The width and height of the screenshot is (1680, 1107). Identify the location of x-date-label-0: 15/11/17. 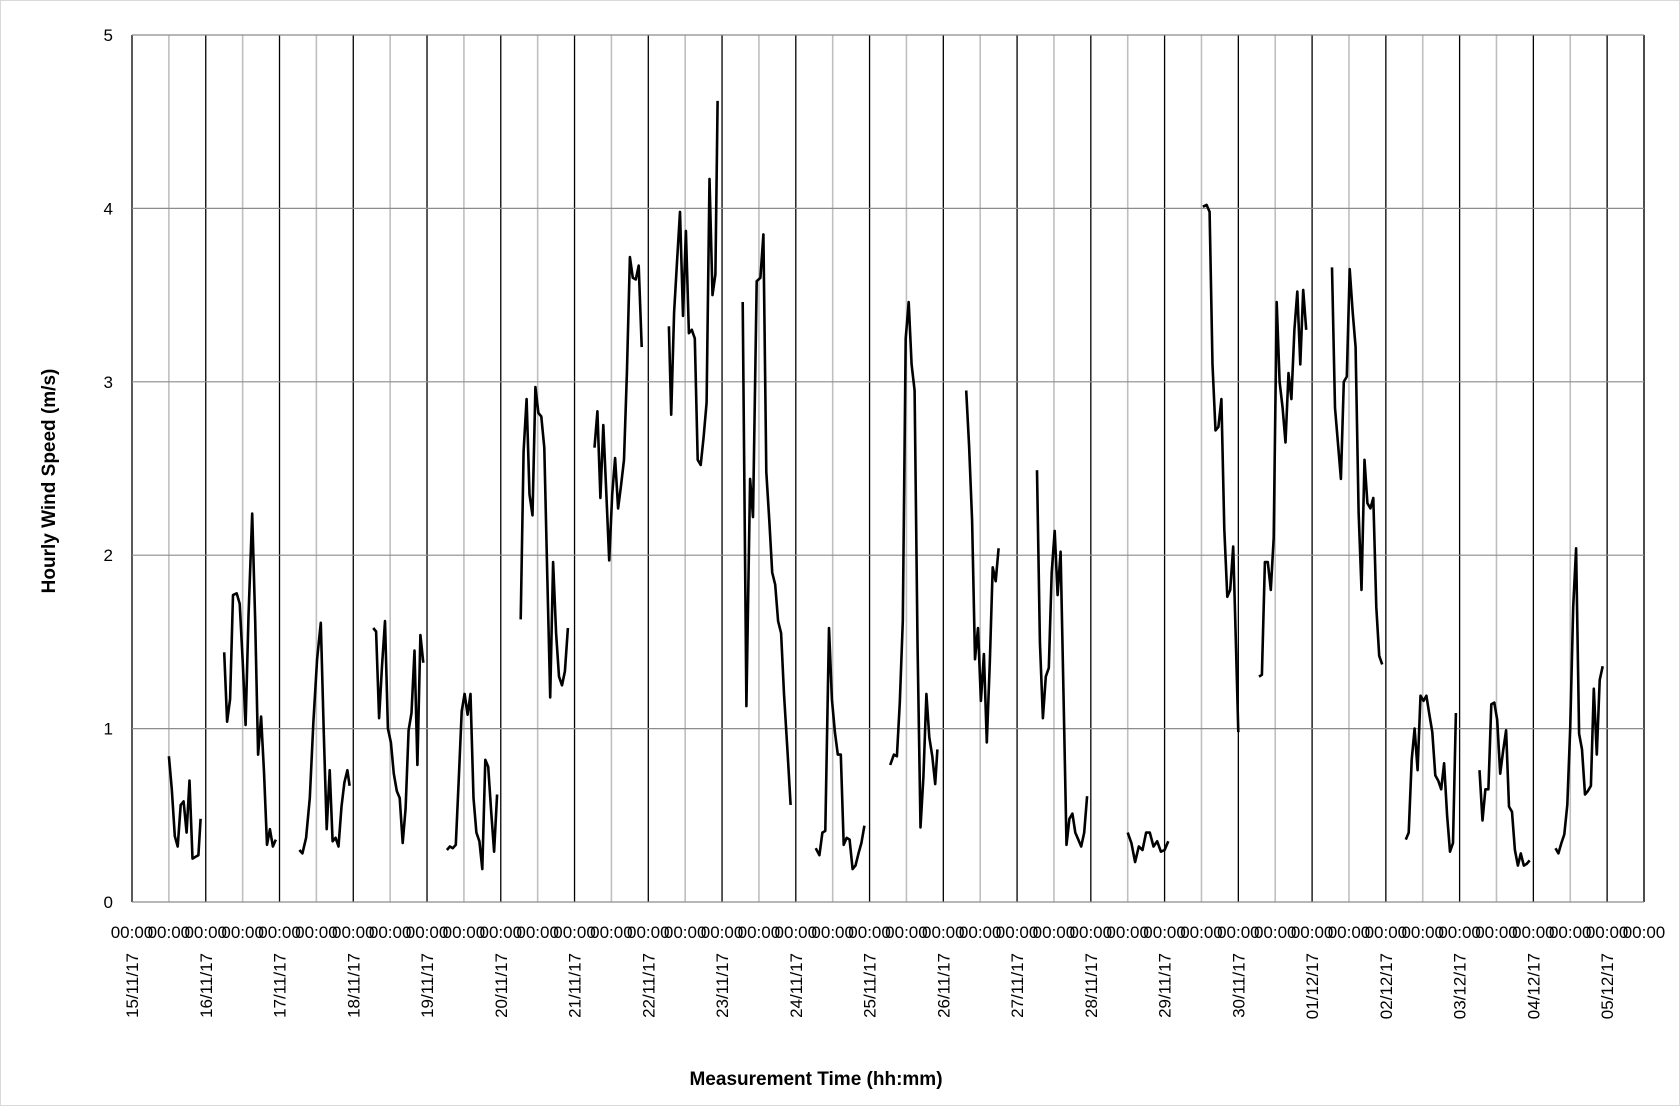
(132, 985).